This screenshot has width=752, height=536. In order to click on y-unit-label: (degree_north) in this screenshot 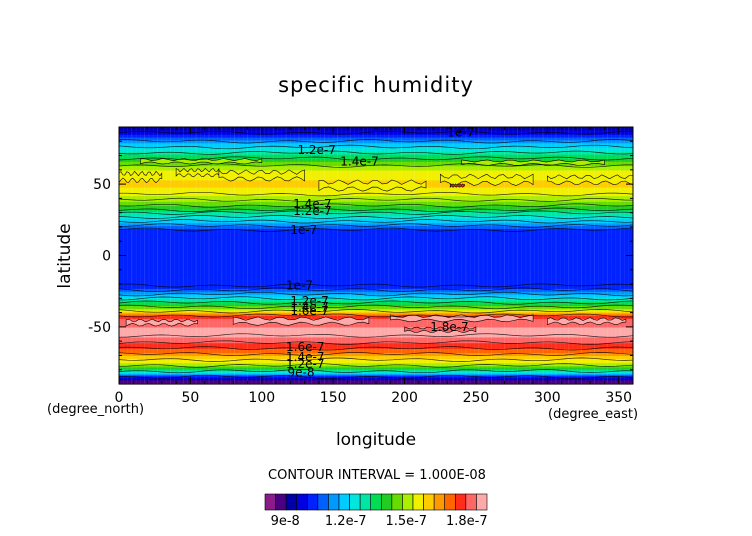, I will do `click(95, 409)`.